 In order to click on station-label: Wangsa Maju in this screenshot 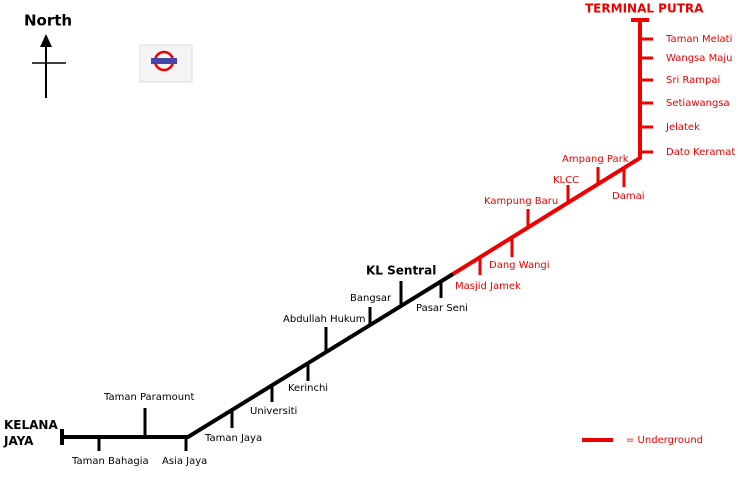, I will do `click(699, 58)`.